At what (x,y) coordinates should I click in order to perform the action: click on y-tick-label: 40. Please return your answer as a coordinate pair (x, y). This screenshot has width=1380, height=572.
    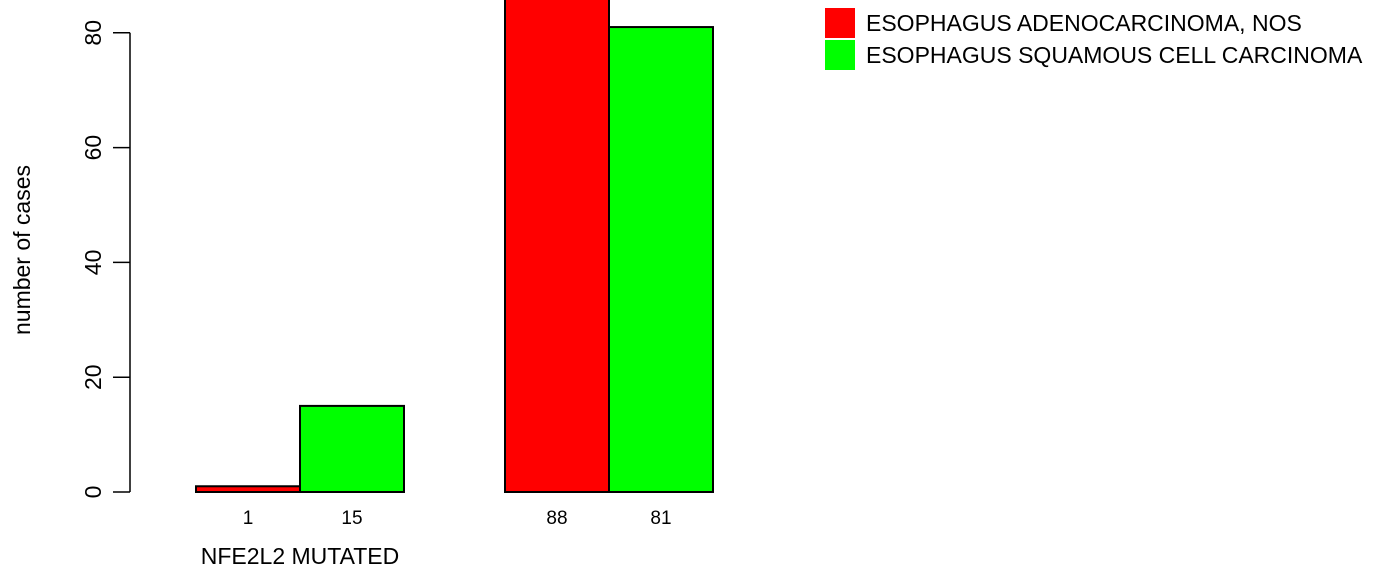
    Looking at the image, I should click on (93, 263).